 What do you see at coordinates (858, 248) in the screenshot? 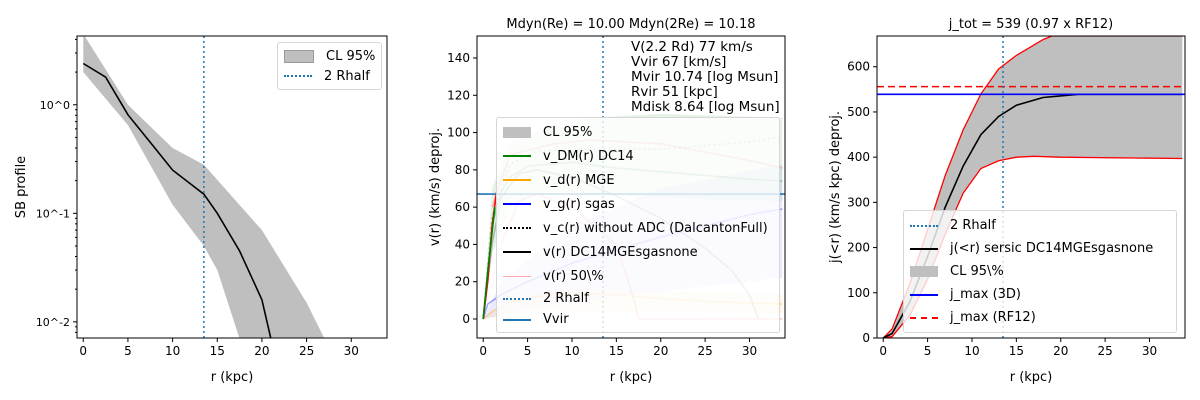
I see `y-tick-label: 200` at bounding box center [858, 248].